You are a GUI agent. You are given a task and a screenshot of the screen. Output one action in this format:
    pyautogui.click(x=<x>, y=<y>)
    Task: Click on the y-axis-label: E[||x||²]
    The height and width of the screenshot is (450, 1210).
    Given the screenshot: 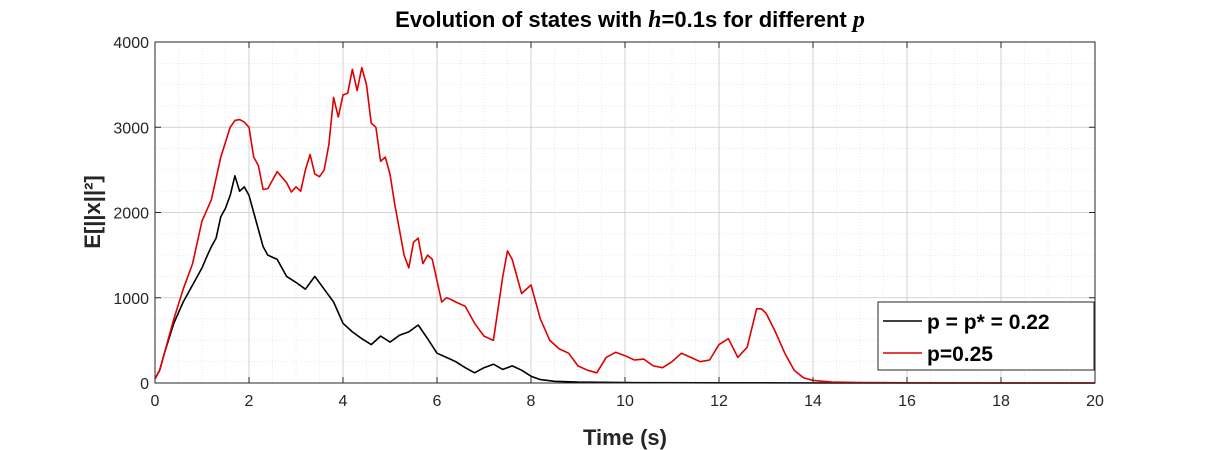 What is the action you would take?
    pyautogui.click(x=92, y=212)
    